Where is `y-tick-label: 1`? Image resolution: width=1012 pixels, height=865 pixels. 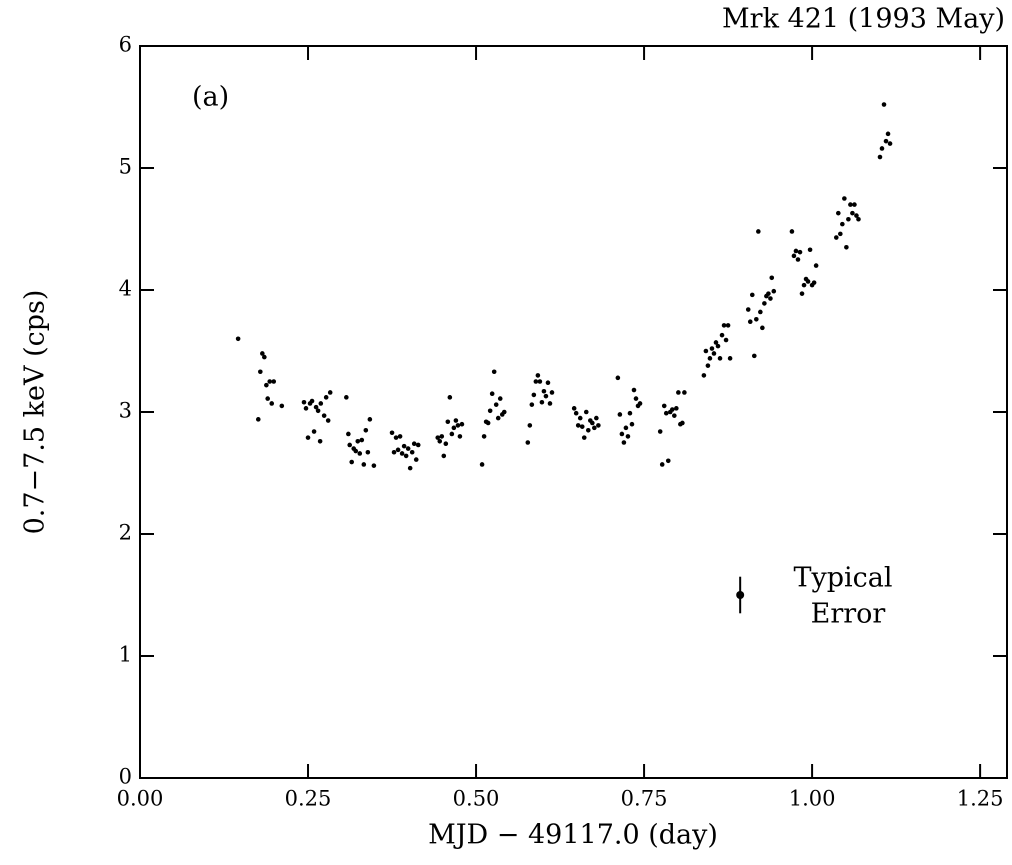 y-tick-label: 1 is located at coordinates (125, 655).